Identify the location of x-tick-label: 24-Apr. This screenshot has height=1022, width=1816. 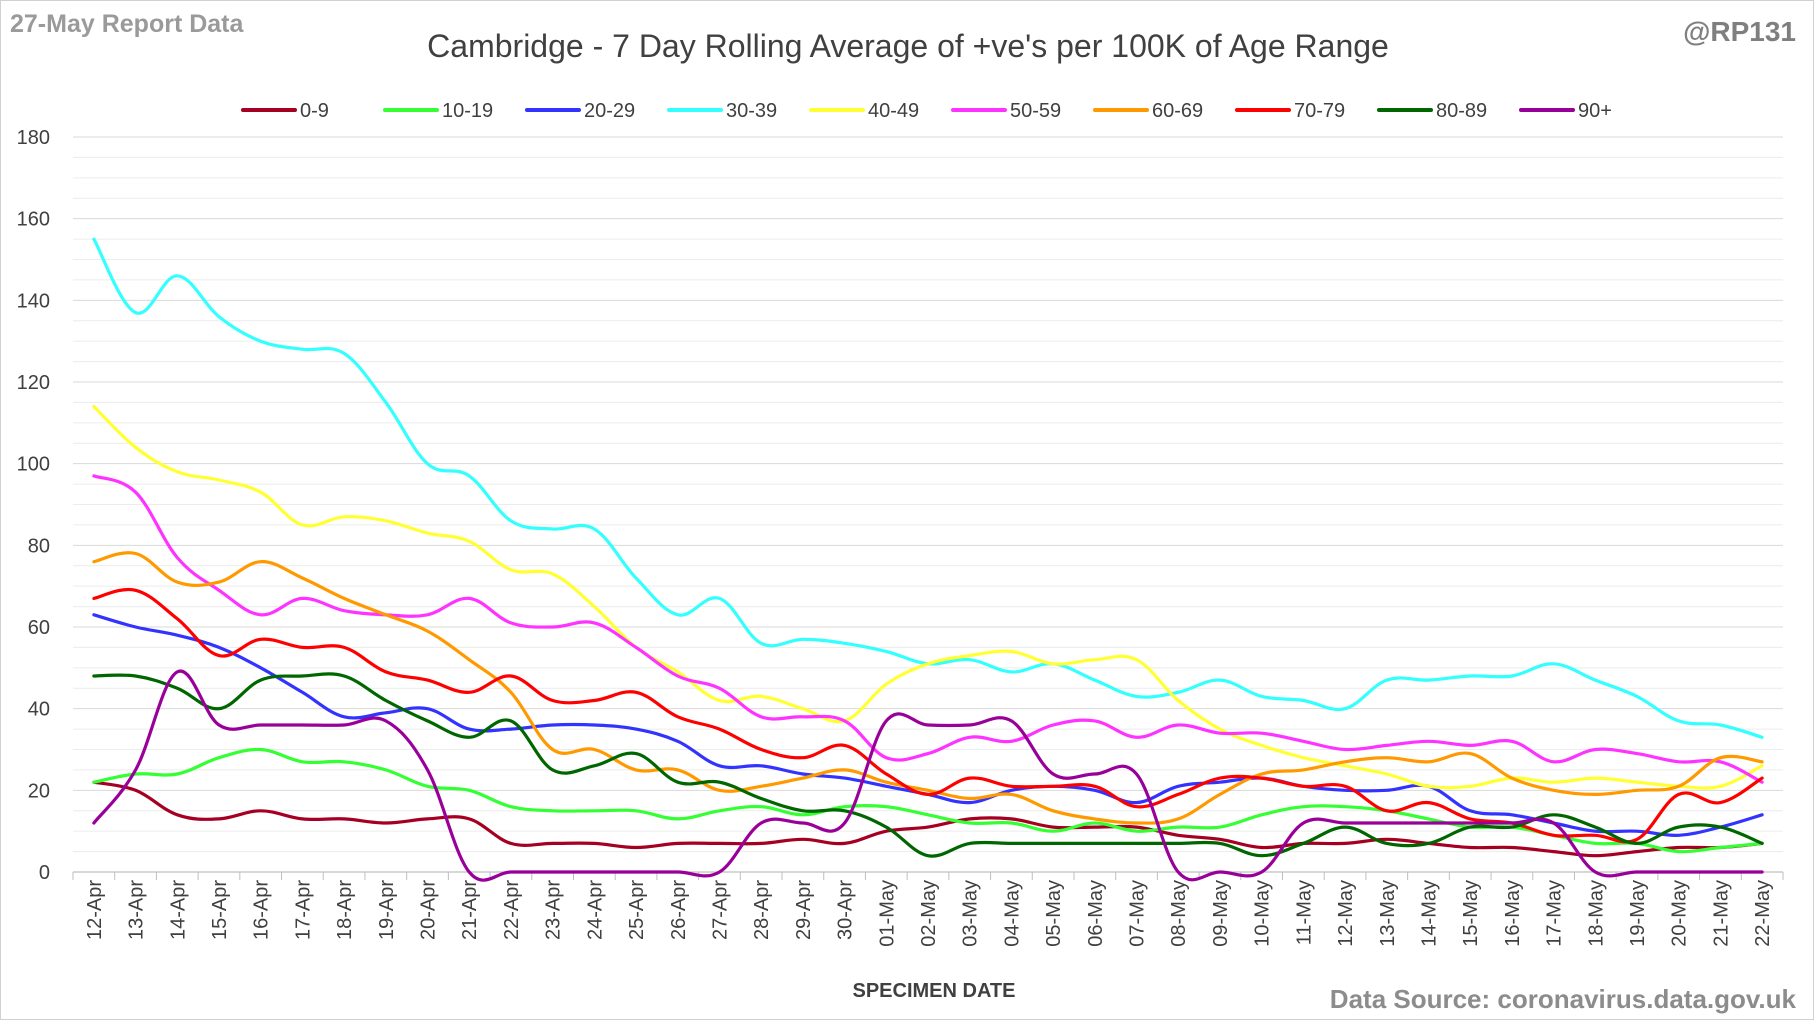
(595, 910).